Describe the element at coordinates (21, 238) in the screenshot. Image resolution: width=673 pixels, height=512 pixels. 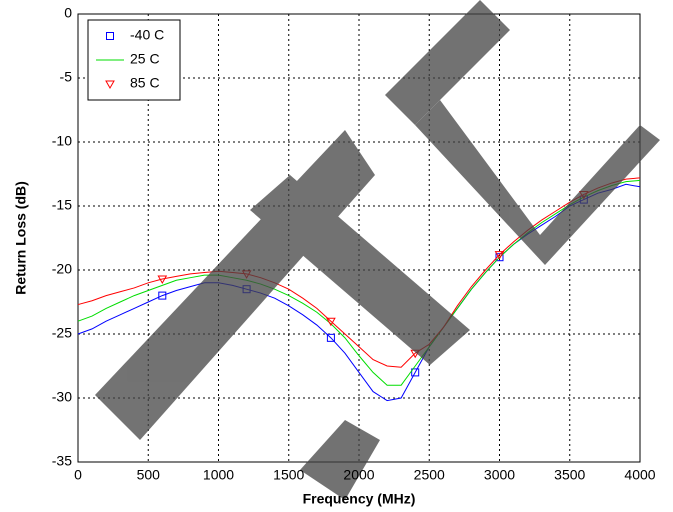
I see `y-axis-label: Return Loss (dB)` at that location.